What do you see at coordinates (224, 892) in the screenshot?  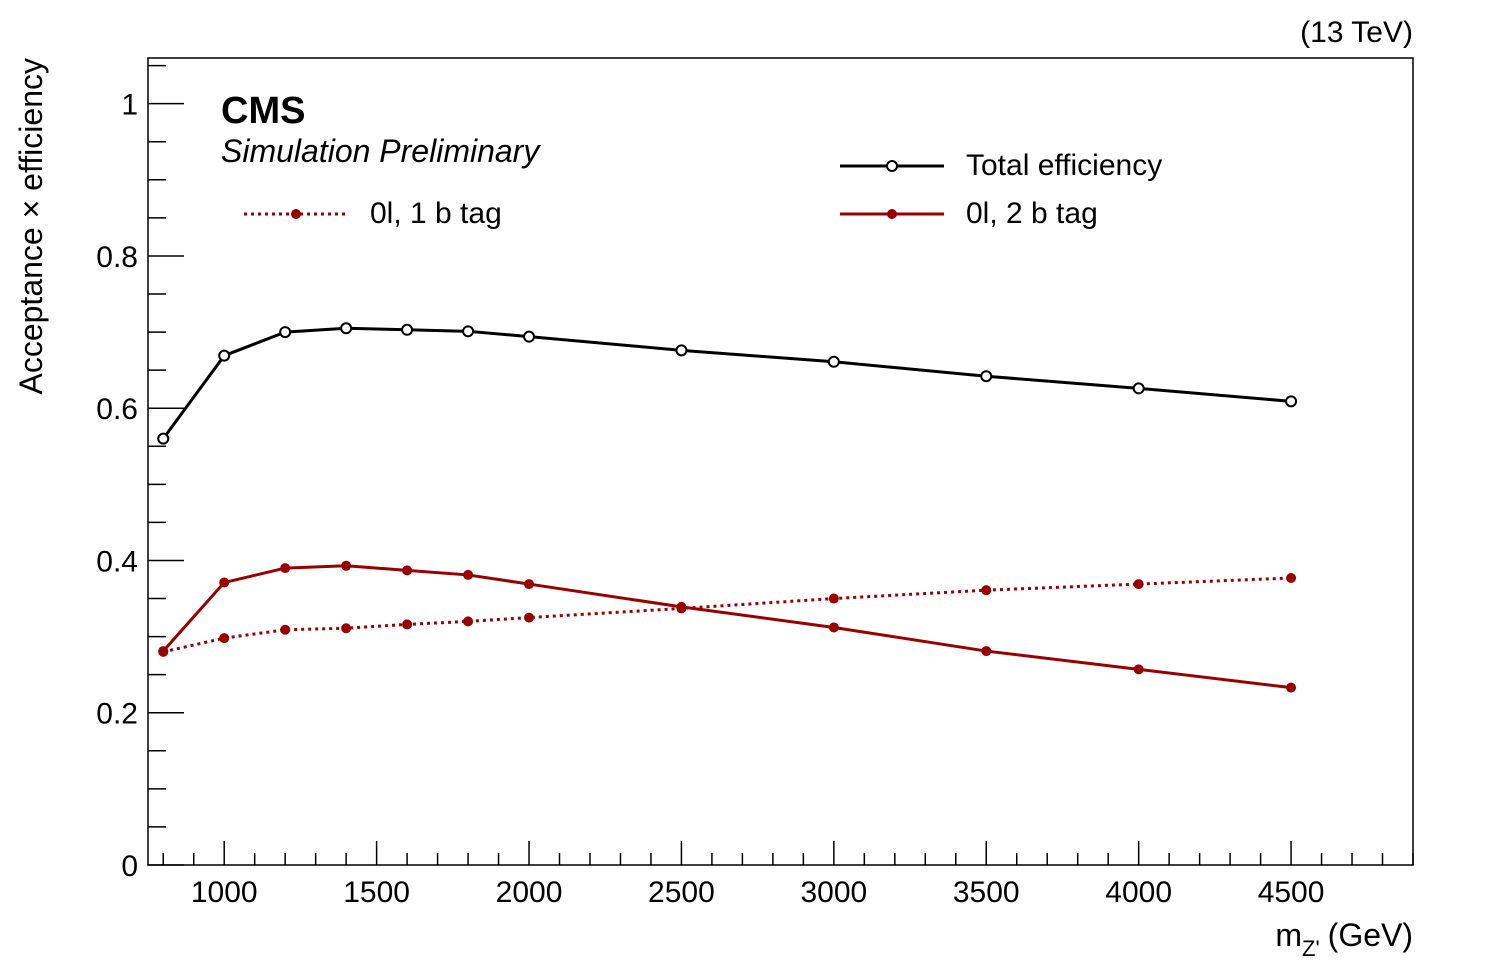 I see `x-tick-label: 1000` at bounding box center [224, 892].